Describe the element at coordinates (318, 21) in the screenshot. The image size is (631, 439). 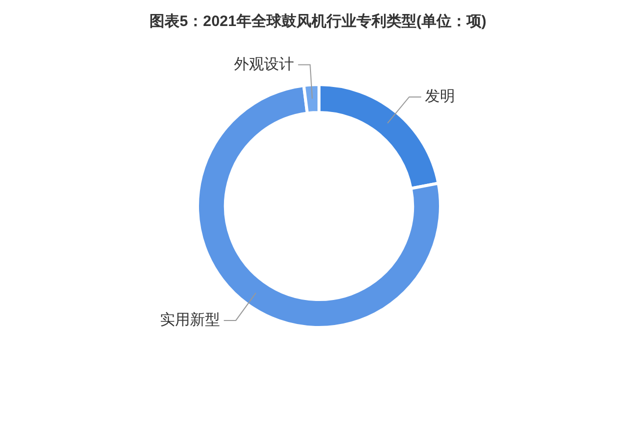
I see `chart-title: 图表5：2021年全球鼓风机行业专利类型(单位：项)` at that location.